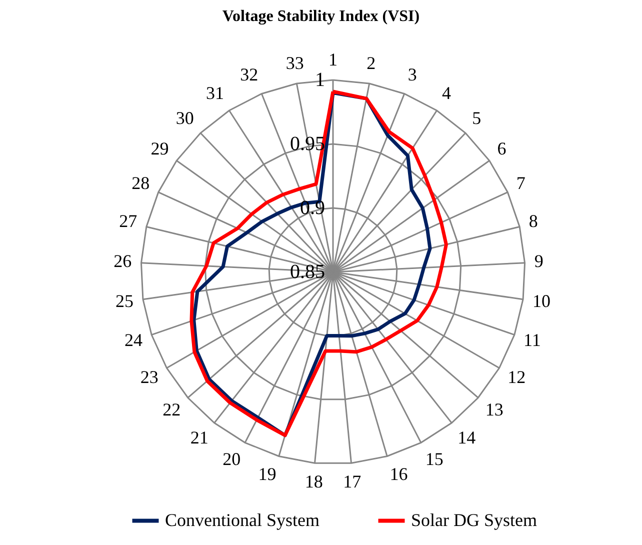 The height and width of the screenshot is (545, 642). I want to click on spoke-label: 18, so click(313, 482).